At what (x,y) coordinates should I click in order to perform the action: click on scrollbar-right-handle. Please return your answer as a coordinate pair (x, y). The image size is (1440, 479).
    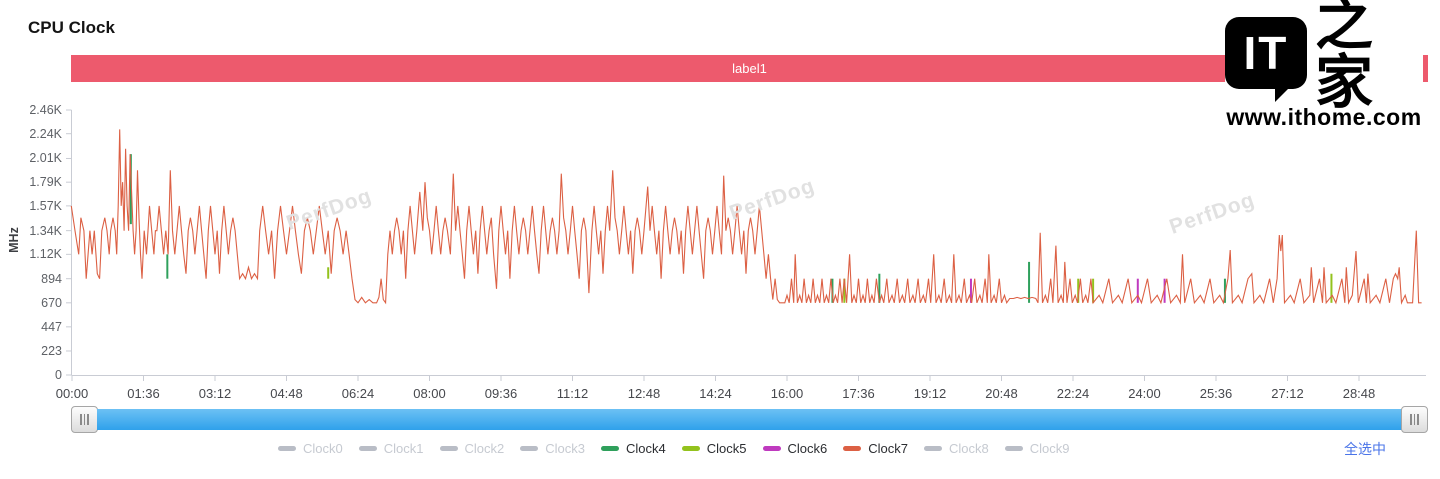
    Looking at the image, I should click on (1414, 419).